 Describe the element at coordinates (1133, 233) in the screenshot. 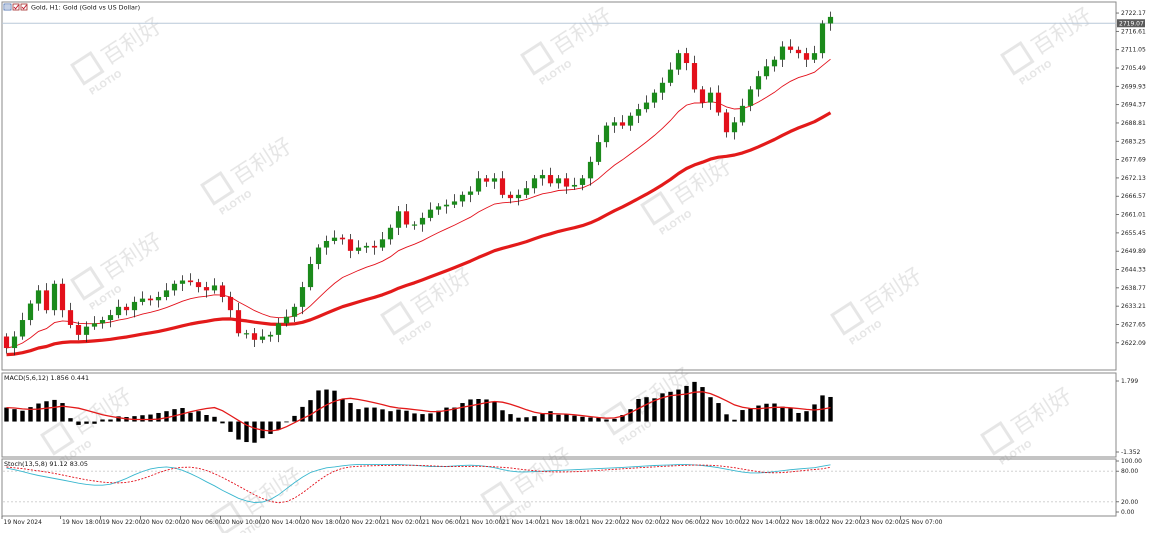

I see `price-tick-label: 2655.45` at that location.